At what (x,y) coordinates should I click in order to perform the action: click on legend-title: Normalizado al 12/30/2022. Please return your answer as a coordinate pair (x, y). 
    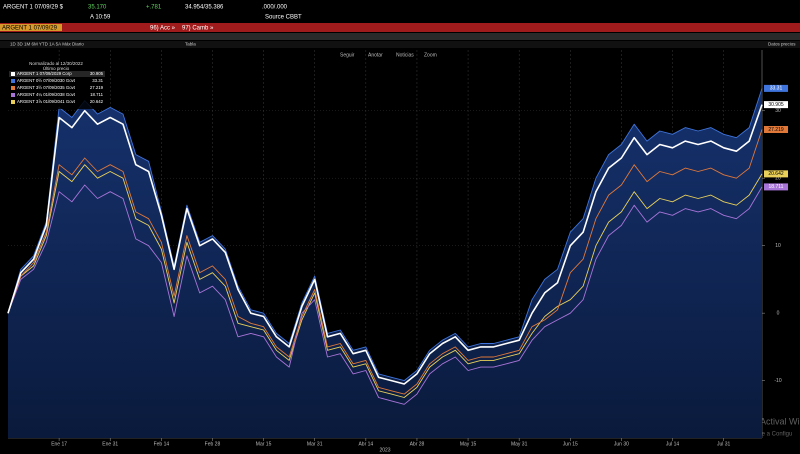
    Looking at the image, I should click on (56, 63).